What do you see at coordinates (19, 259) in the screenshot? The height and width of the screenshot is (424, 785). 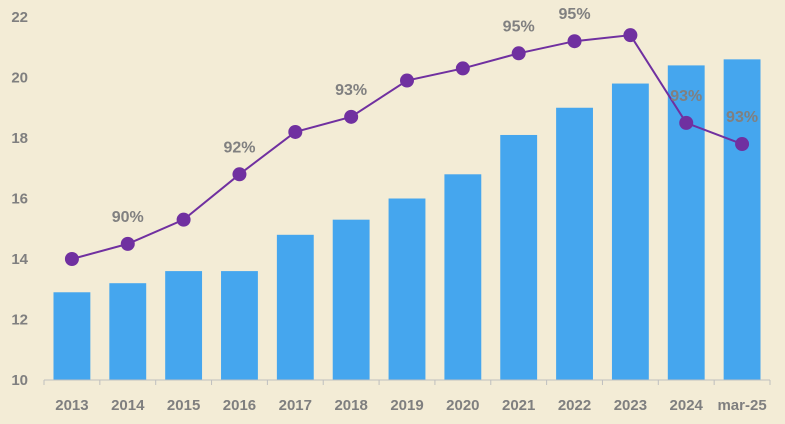 I see `y-tick-label: 14` at bounding box center [19, 259].